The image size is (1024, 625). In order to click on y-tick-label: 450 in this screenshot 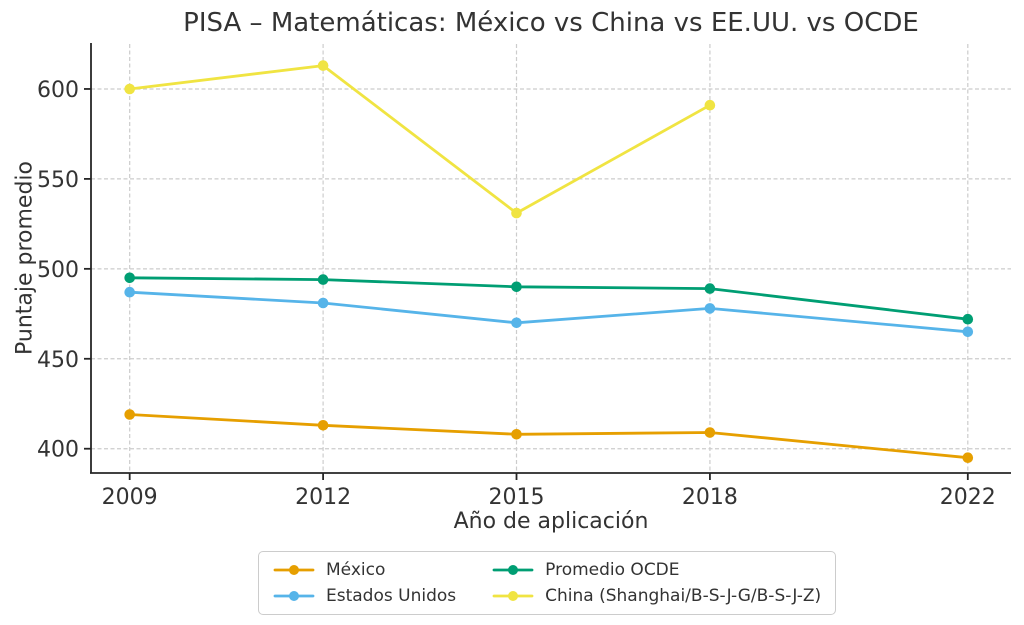, I will do `click(58, 360)`.